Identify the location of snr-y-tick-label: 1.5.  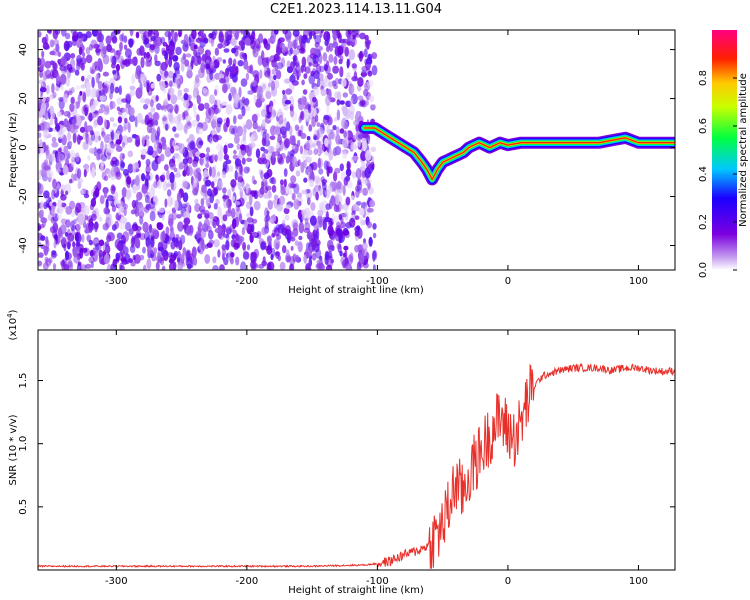
(23, 381).